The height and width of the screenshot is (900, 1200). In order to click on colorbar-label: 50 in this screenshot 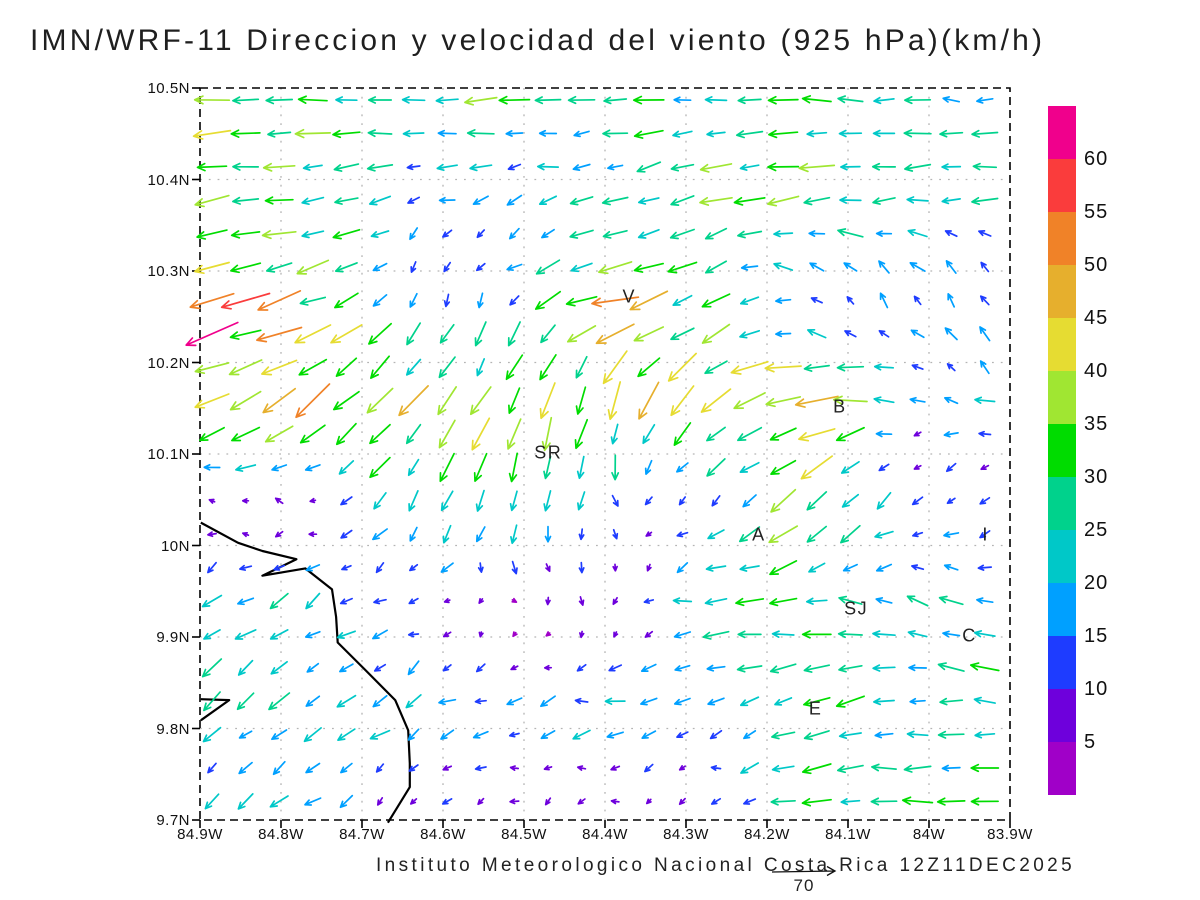, I will do `click(1096, 265)`.